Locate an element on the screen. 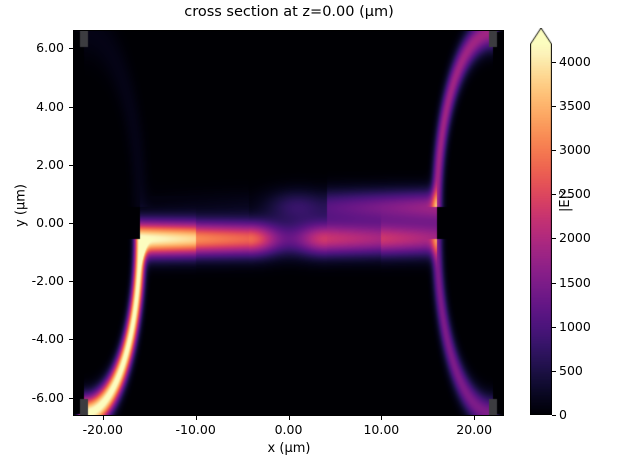 This screenshot has width=624, height=470. x-tick-label: -10.00 is located at coordinates (195, 429).